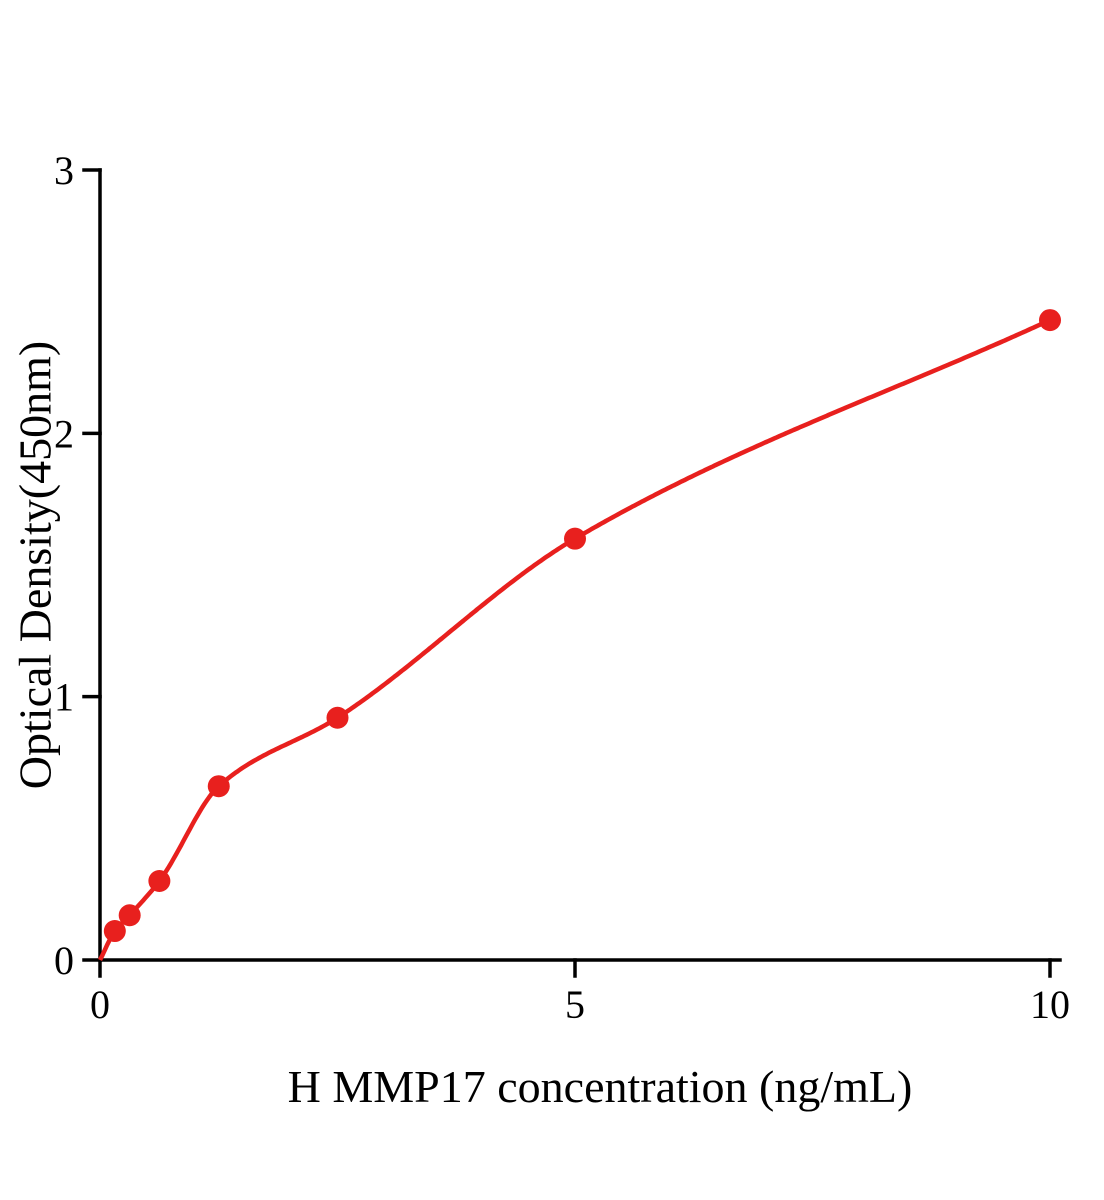 Image resolution: width=1104 pixels, height=1200 pixels. Describe the element at coordinates (35, 565) in the screenshot. I see `y-axis-label: Optical Density(450nm)` at that location.